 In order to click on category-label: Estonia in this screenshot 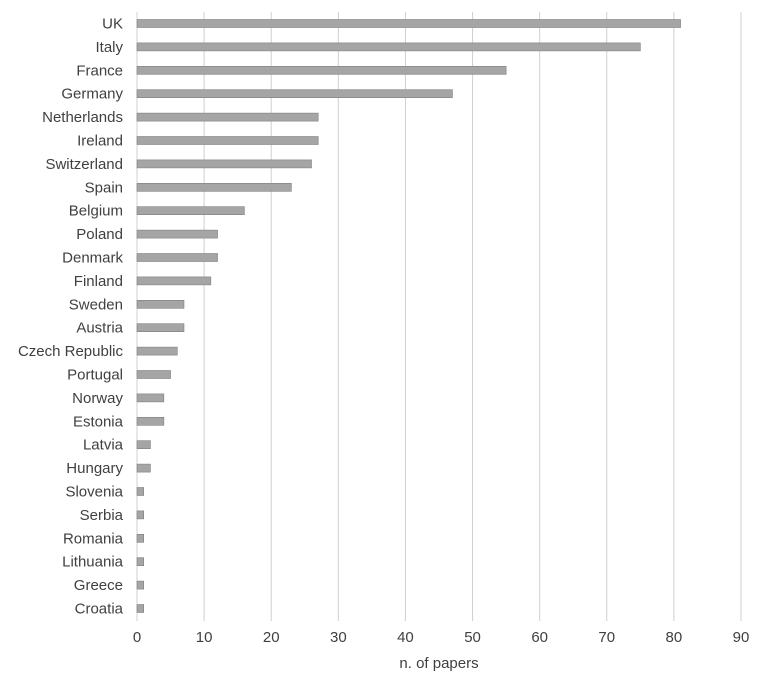, I will do `click(98, 421)`.